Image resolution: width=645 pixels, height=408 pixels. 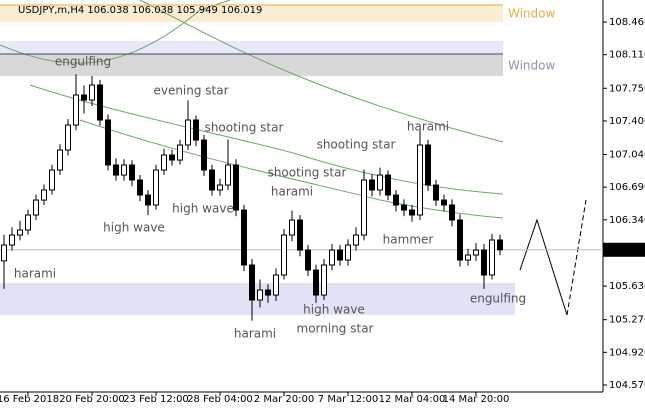 I want to click on x-tick-label: 2 Mar 20:00, so click(x=284, y=399).